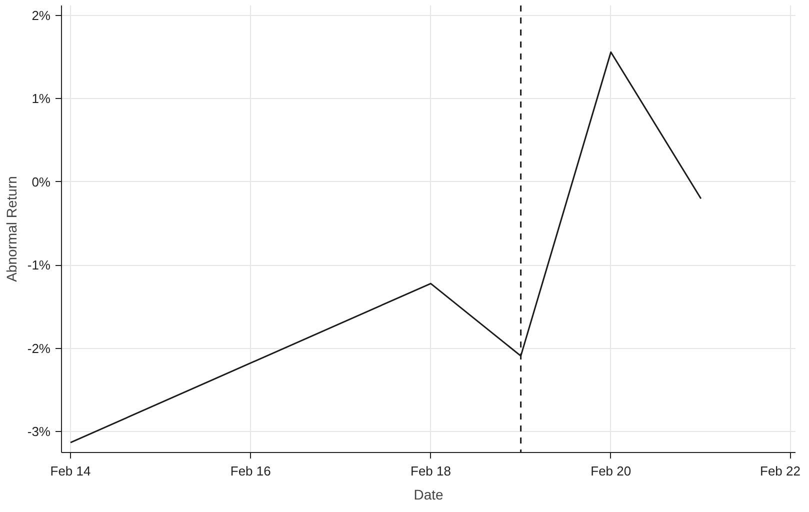 The width and height of the screenshot is (809, 512). Describe the element at coordinates (11, 229) in the screenshot. I see `y-axis-title: Abnormal Return` at that location.